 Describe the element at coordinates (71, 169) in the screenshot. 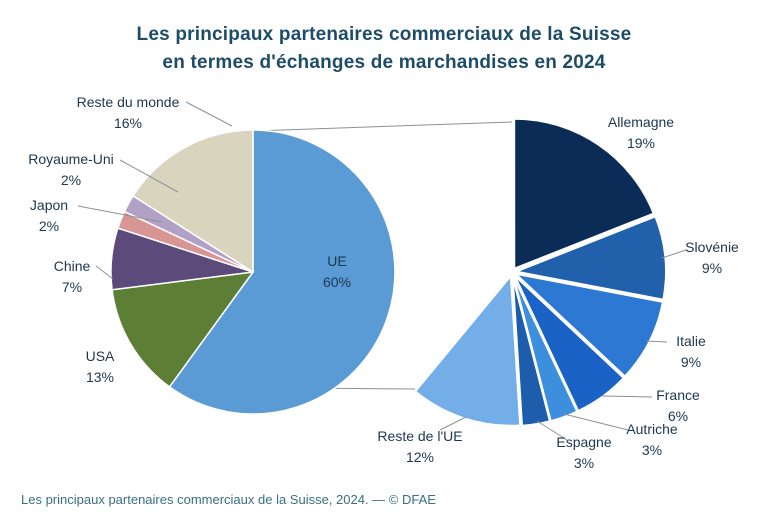

I see `main-royaume-uni-label: Royaume-Uni 2%` at that location.